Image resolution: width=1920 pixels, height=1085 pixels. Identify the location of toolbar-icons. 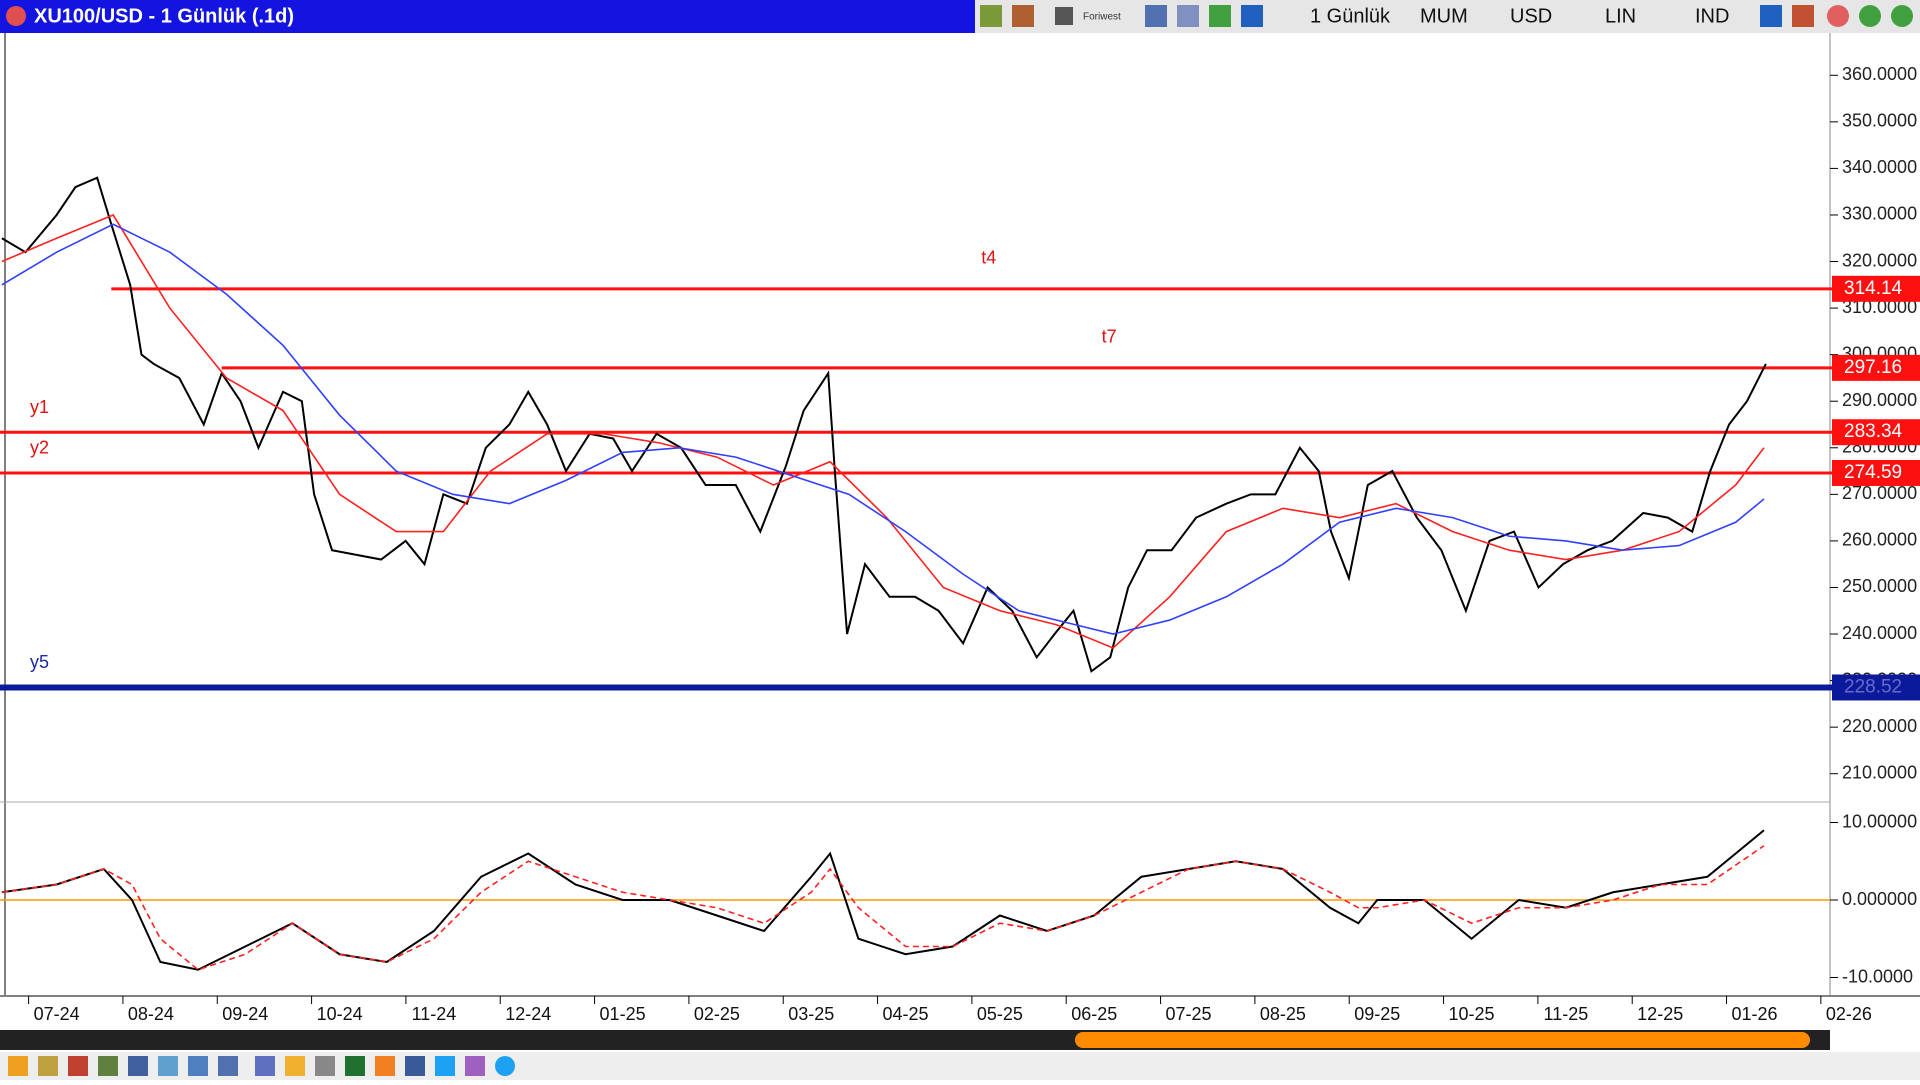
(1446, 16).